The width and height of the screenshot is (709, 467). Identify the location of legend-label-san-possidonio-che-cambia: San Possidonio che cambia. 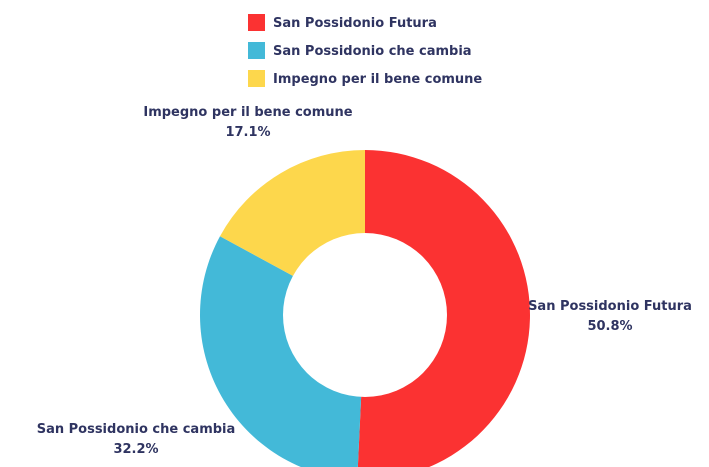
(372, 51).